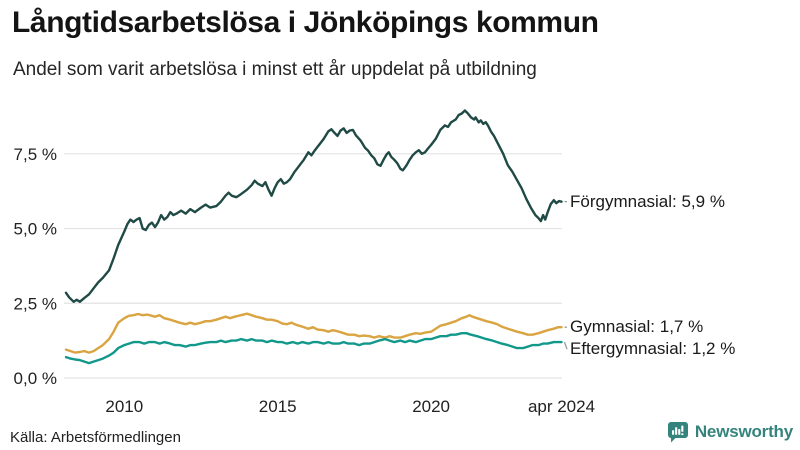  Describe the element at coordinates (431, 406) in the screenshot. I see `x-tick-label: 2020` at that location.